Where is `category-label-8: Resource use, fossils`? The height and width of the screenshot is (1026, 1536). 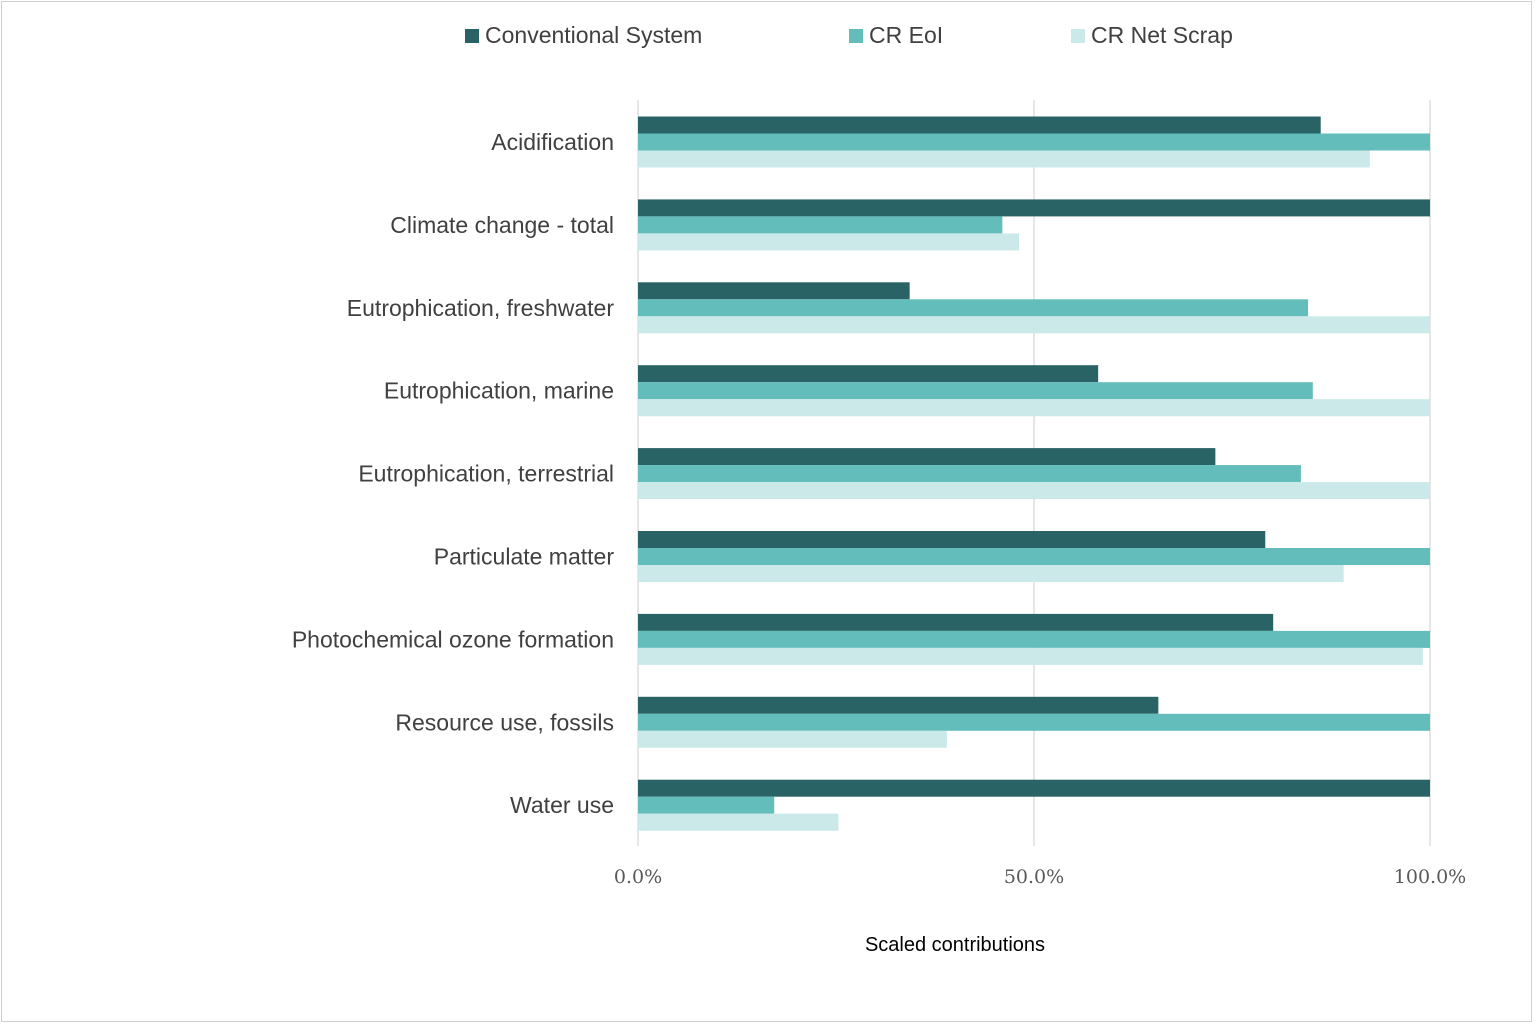 category-label-8: Resource use, fossils is located at coordinates (504, 722).